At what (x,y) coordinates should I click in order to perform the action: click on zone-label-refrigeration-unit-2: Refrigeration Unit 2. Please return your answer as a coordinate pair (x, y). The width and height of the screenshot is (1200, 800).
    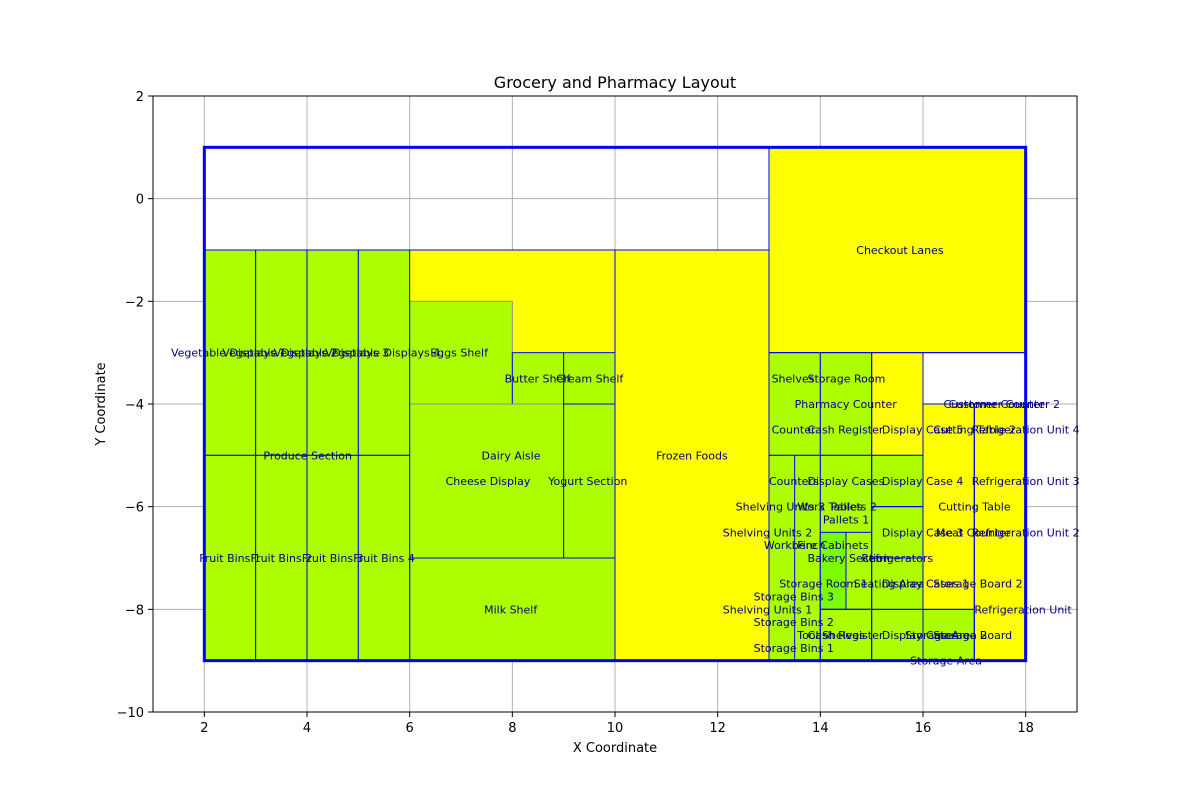
    Looking at the image, I should click on (1026, 532).